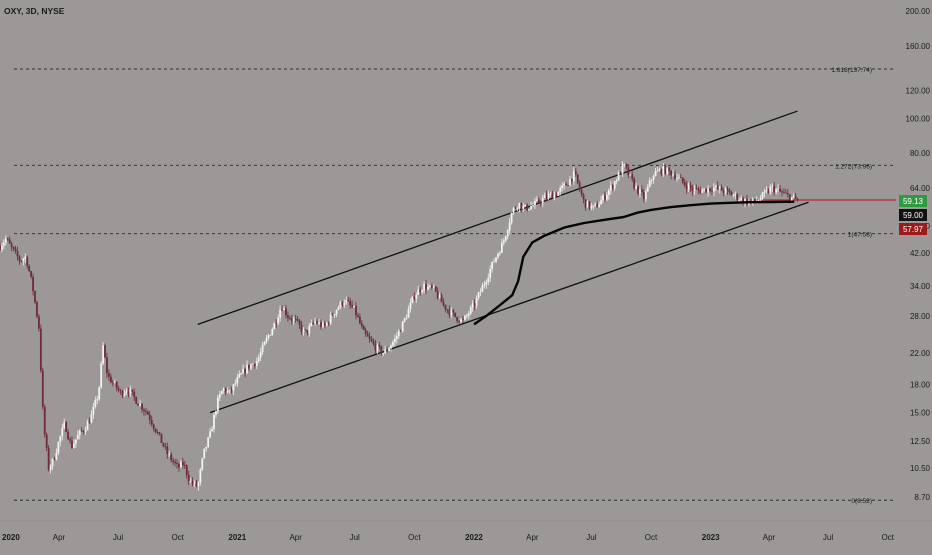  I want to click on y-tick-label: 15.00, so click(920, 413).